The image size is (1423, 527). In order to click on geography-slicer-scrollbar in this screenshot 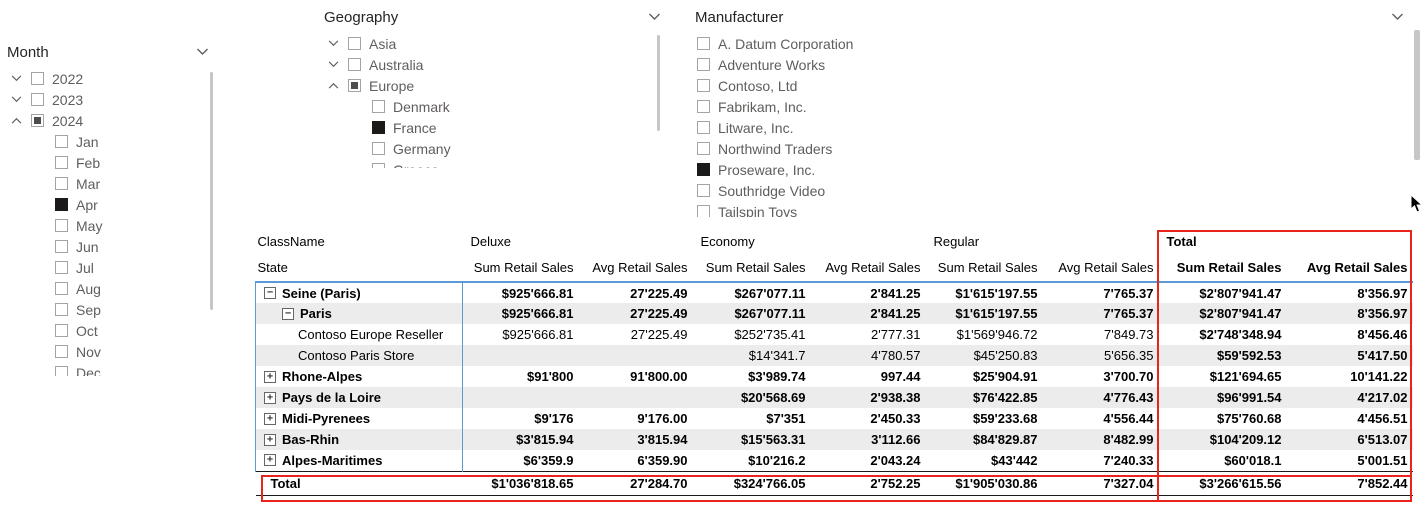, I will do `click(658, 83)`.